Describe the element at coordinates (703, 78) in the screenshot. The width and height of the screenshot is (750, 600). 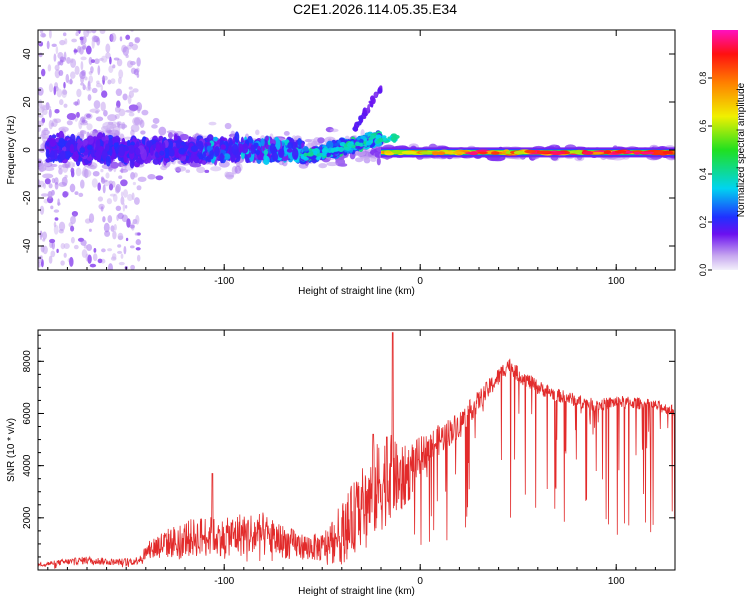
I see `colorbar-tick-label: 0.8` at that location.